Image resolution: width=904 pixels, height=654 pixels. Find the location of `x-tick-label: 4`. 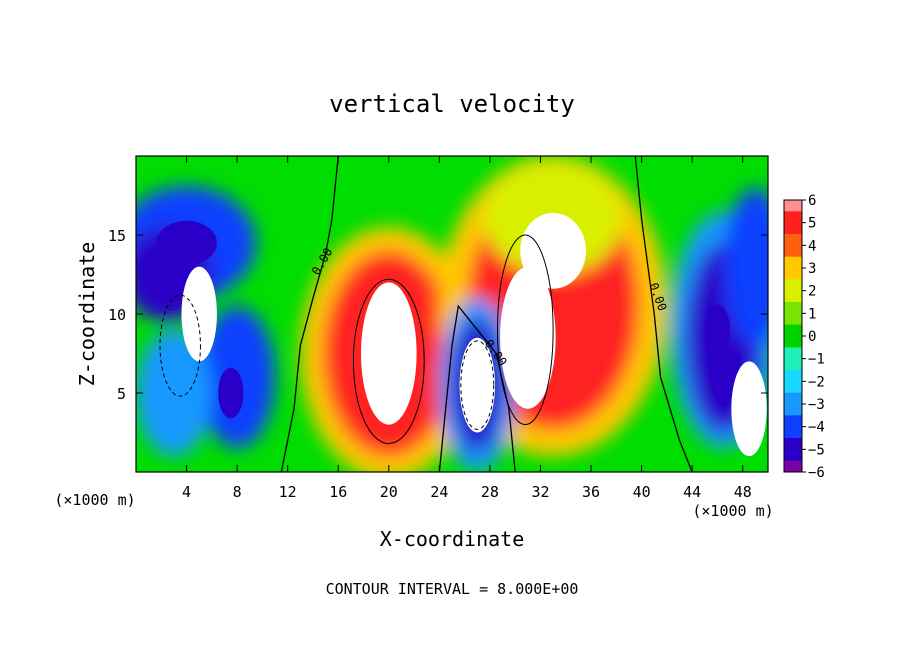

x-tick-label: 4 is located at coordinates (186, 492).